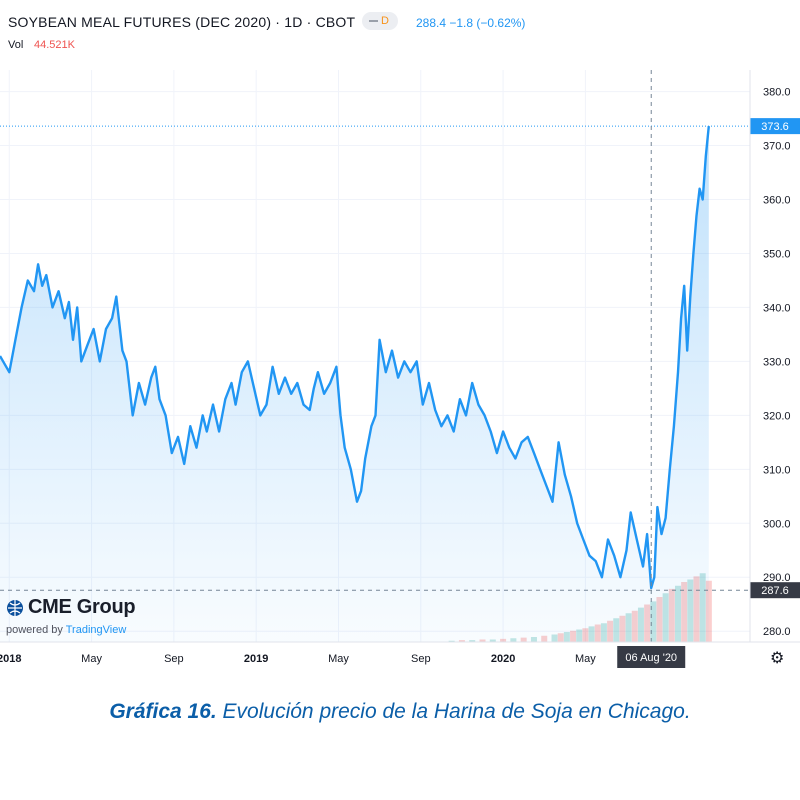 The width and height of the screenshot is (800, 800). What do you see at coordinates (503, 659) in the screenshot?
I see `x-tick-label: 2020` at bounding box center [503, 659].